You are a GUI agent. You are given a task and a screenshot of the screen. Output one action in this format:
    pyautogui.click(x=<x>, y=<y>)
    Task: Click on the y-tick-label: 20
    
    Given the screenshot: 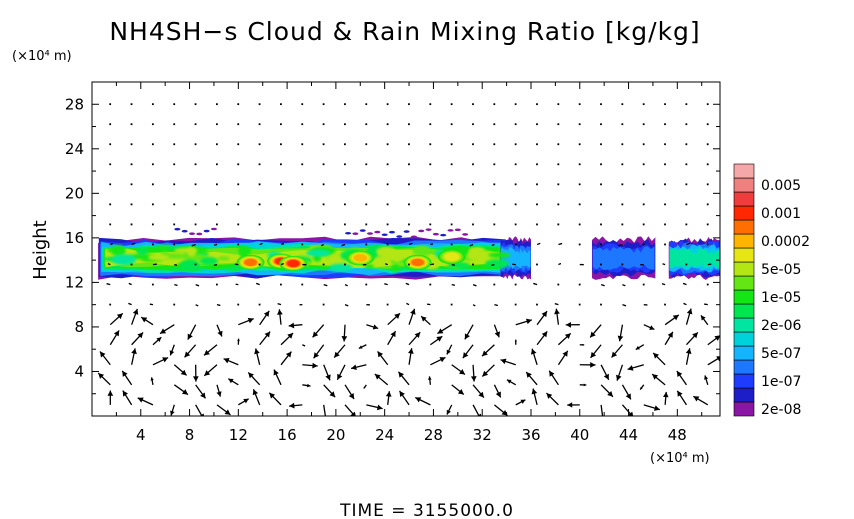 What is the action you would take?
    pyautogui.click(x=74, y=193)
    